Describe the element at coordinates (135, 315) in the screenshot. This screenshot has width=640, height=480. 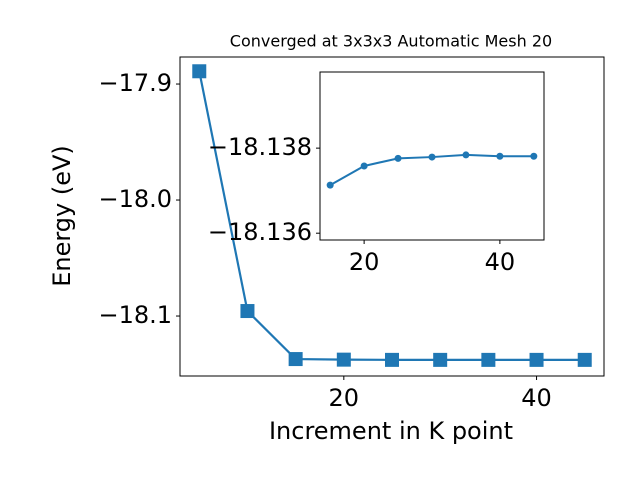
I see `y-tick-label: −18.1` at that location.